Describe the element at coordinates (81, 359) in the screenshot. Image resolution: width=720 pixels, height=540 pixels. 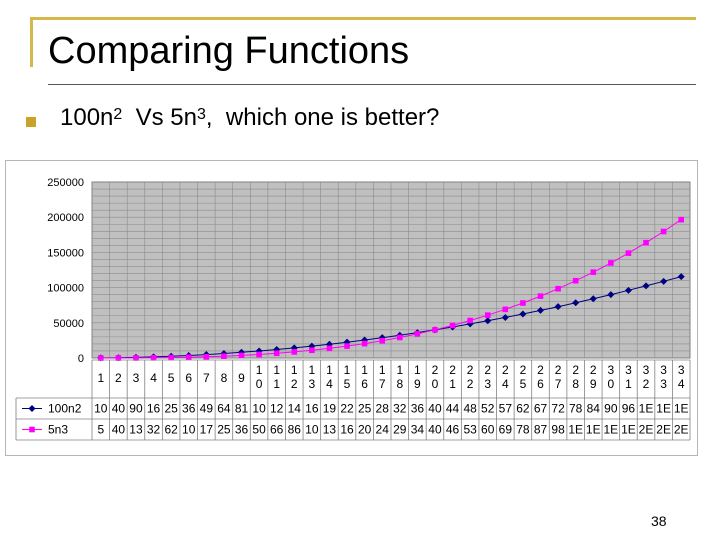
I see `y-tick-label: 0` at that location.